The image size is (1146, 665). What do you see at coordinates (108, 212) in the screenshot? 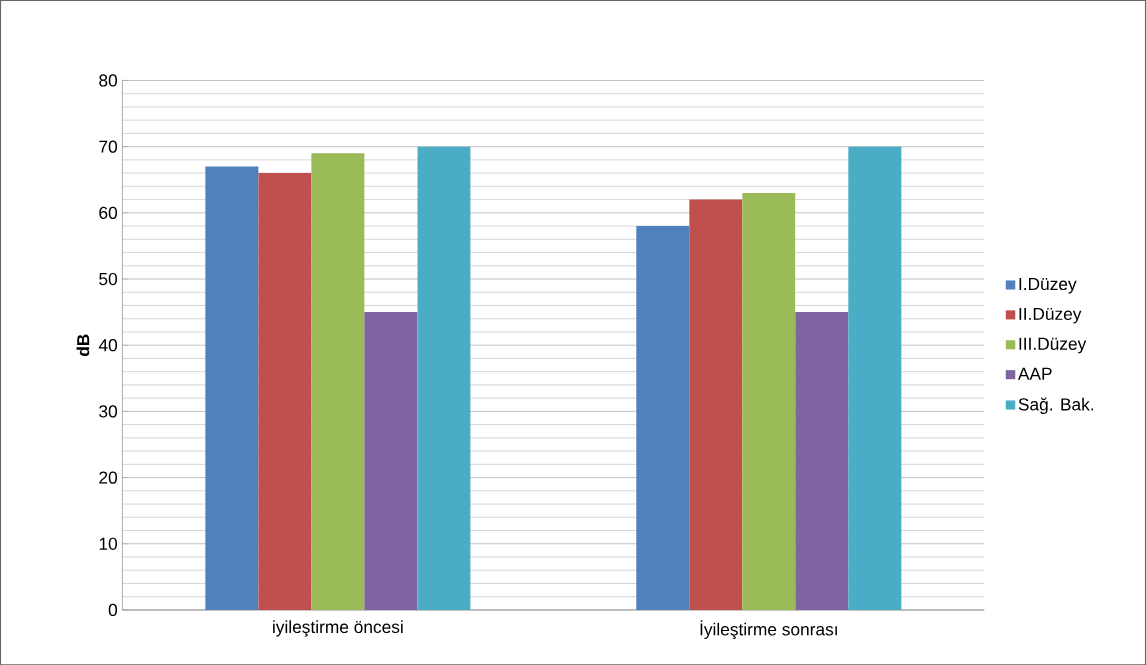
I see `y-tick-label: 60` at bounding box center [108, 212].